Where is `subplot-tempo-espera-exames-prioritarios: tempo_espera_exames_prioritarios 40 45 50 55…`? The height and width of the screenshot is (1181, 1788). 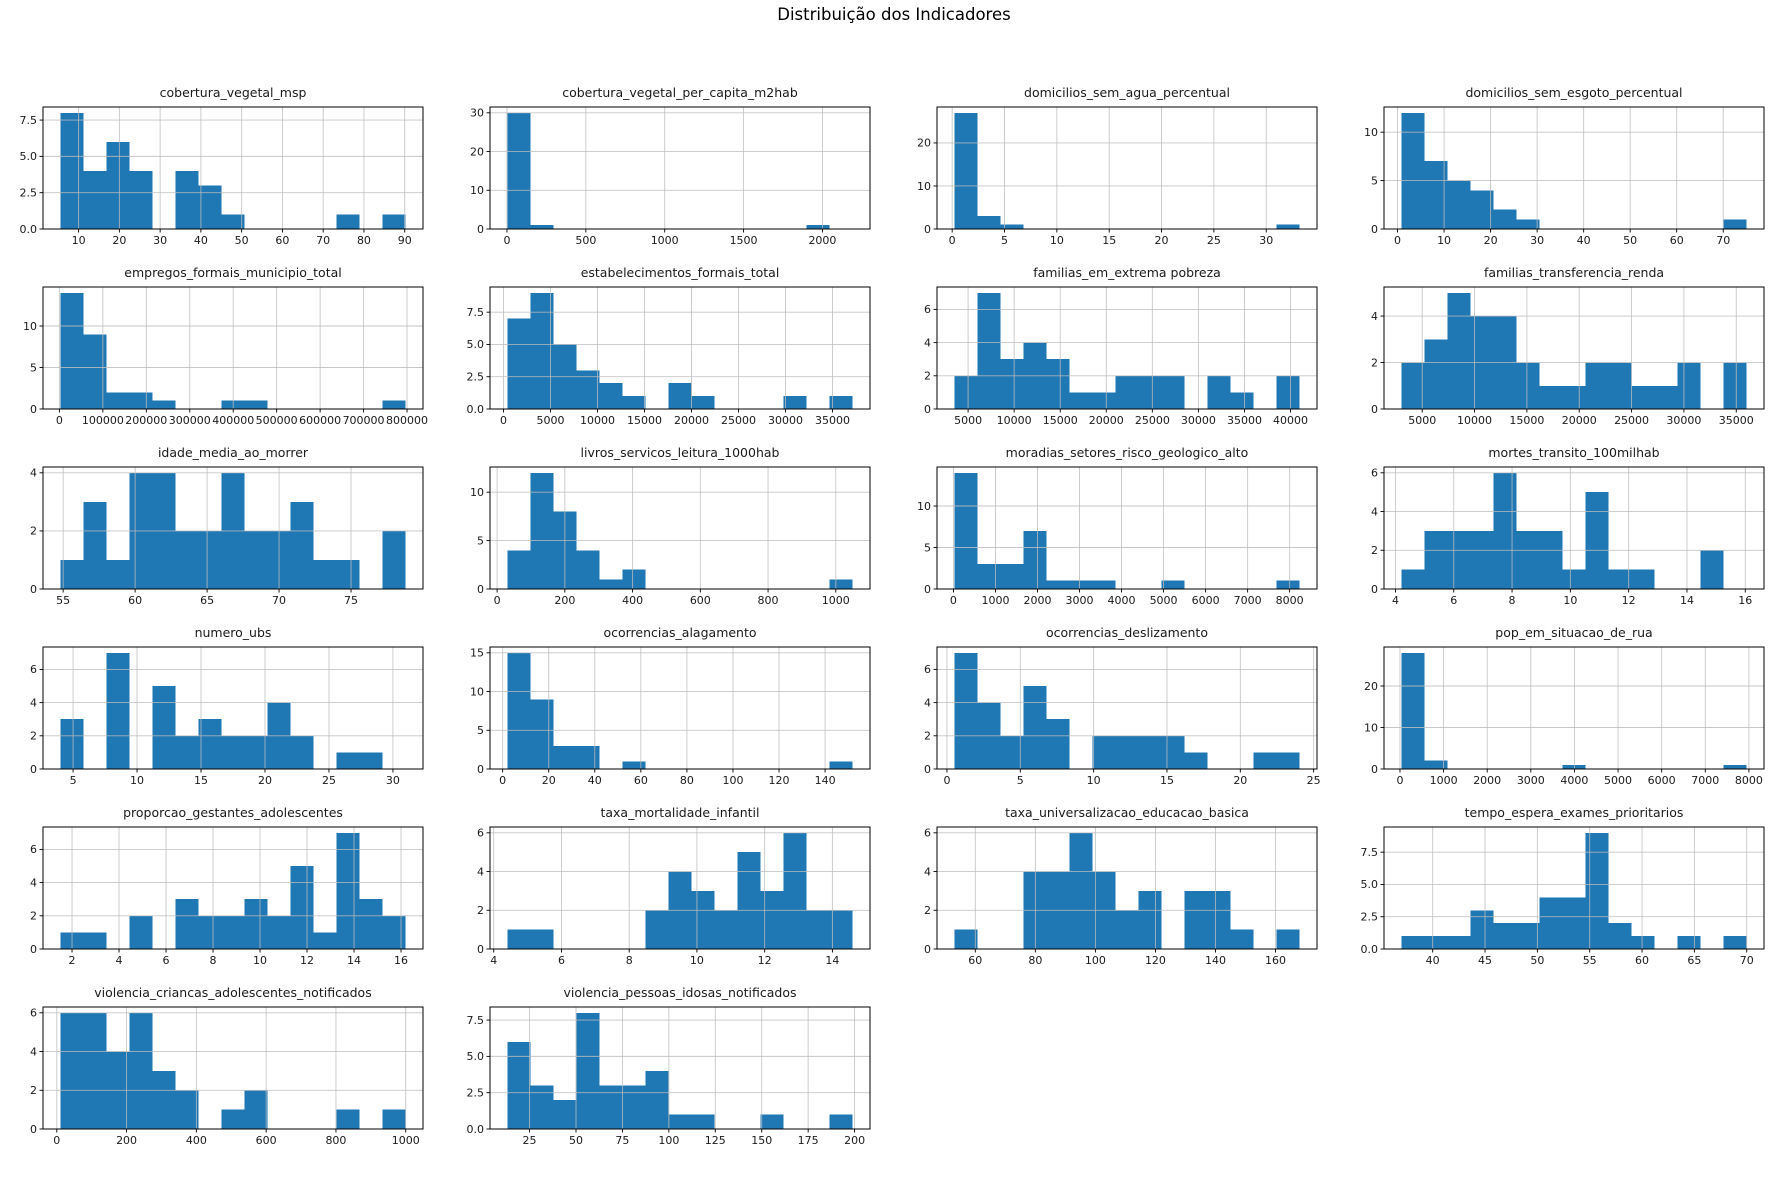
subplot-tempo-espera-exames-prioritarios: tempo_espera_exames_prioritarios 40 45 50 55… is located at coordinates (1564, 891).